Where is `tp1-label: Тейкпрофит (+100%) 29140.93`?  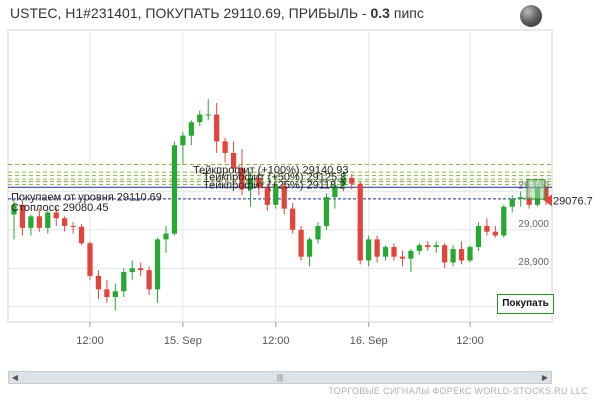 tp1-label: Тейкпрофит (+100%) 29140.93 is located at coordinates (270, 171).